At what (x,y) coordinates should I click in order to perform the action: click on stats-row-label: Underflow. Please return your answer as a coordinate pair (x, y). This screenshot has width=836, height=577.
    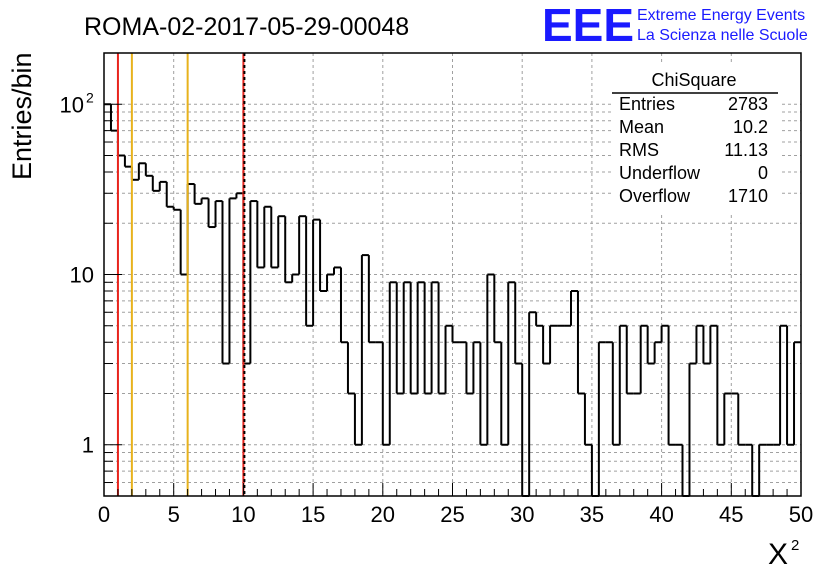
    Looking at the image, I should click on (660, 173).